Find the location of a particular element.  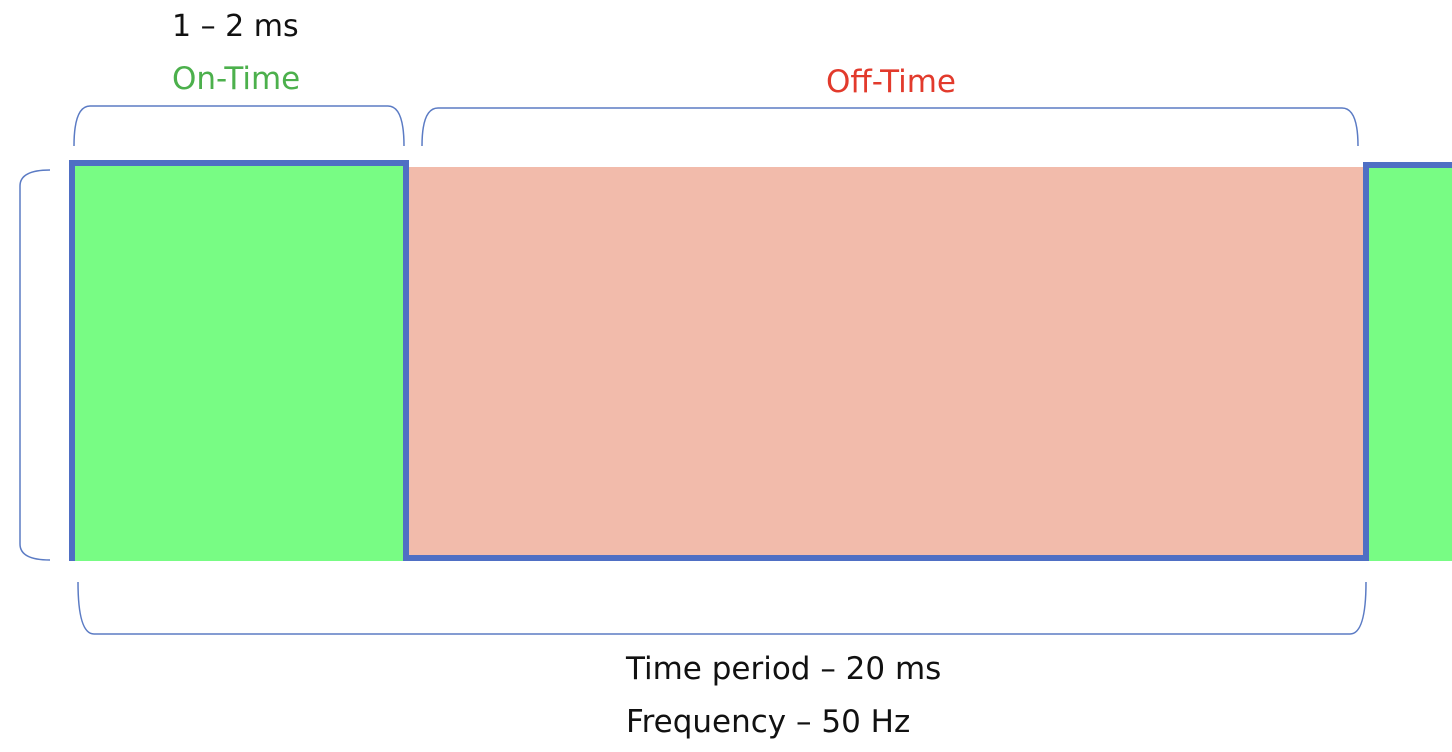

pulse-width-label: 1 – 2 ms is located at coordinates (235, 27).